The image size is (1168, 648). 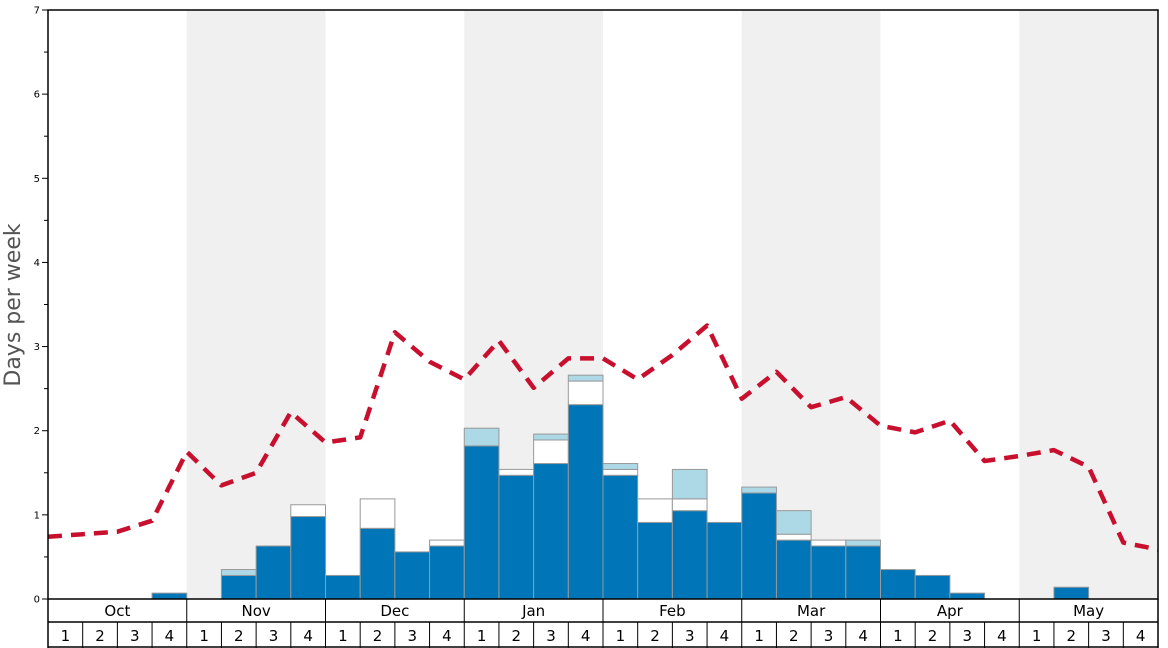 I want to click on y-tick-label: 5, so click(x=37, y=179).